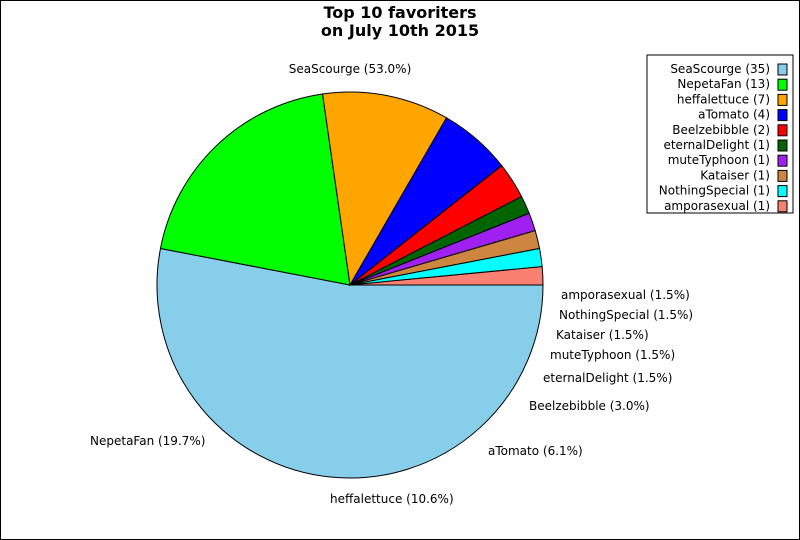 This screenshot has height=540, width=800. Describe the element at coordinates (714, 191) in the screenshot. I see `legend-label-NothingSpecial: NothingSpecial (1)` at that location.